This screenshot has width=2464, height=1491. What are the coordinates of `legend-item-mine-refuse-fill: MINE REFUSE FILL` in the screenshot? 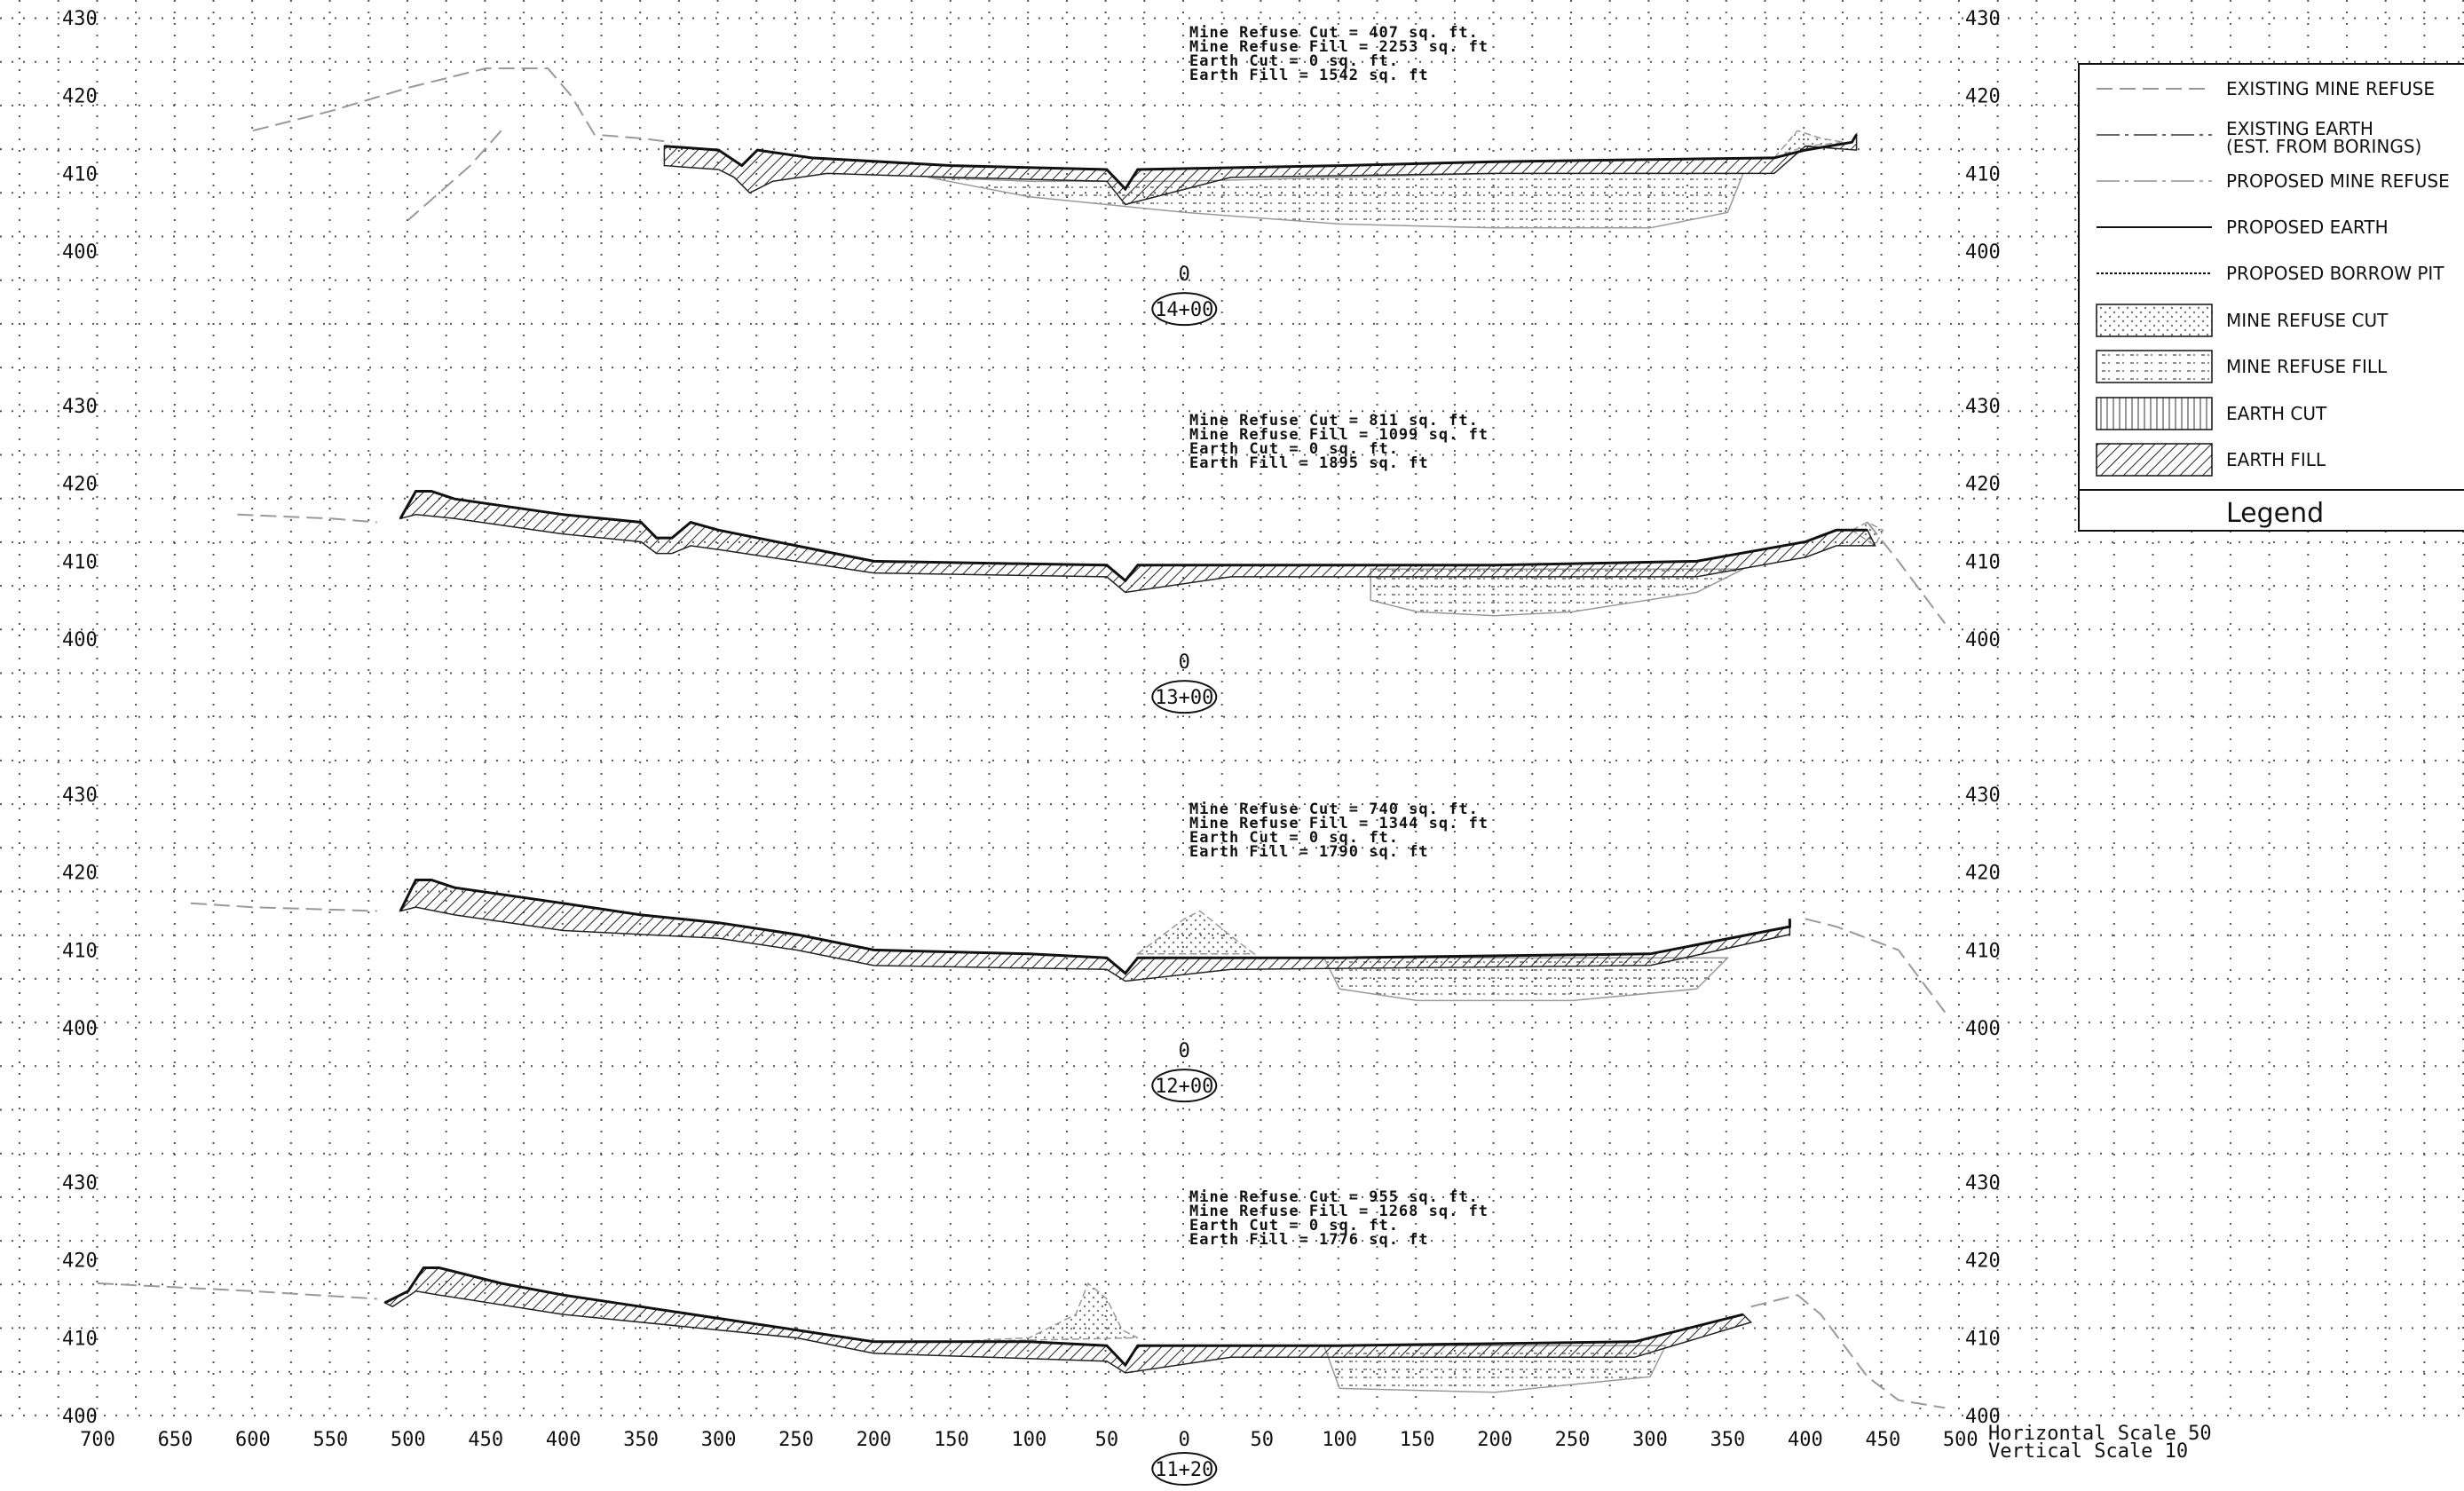 It's located at (2242, 366).